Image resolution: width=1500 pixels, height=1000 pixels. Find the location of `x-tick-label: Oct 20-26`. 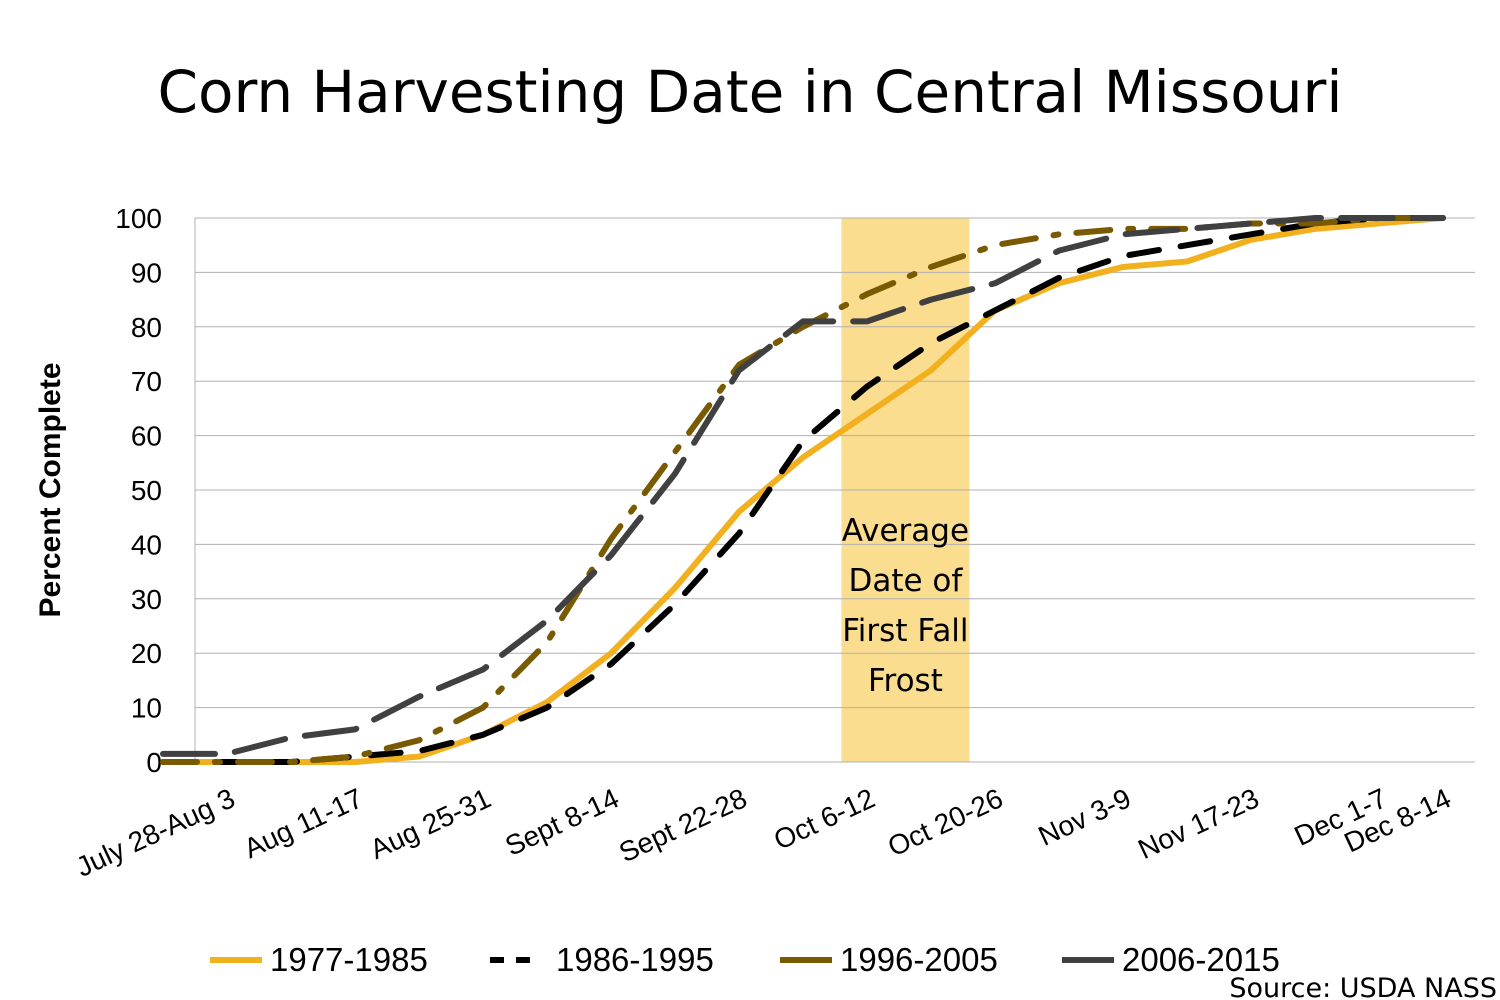

x-tick-label: Oct 20-26 is located at coordinates (945, 822).